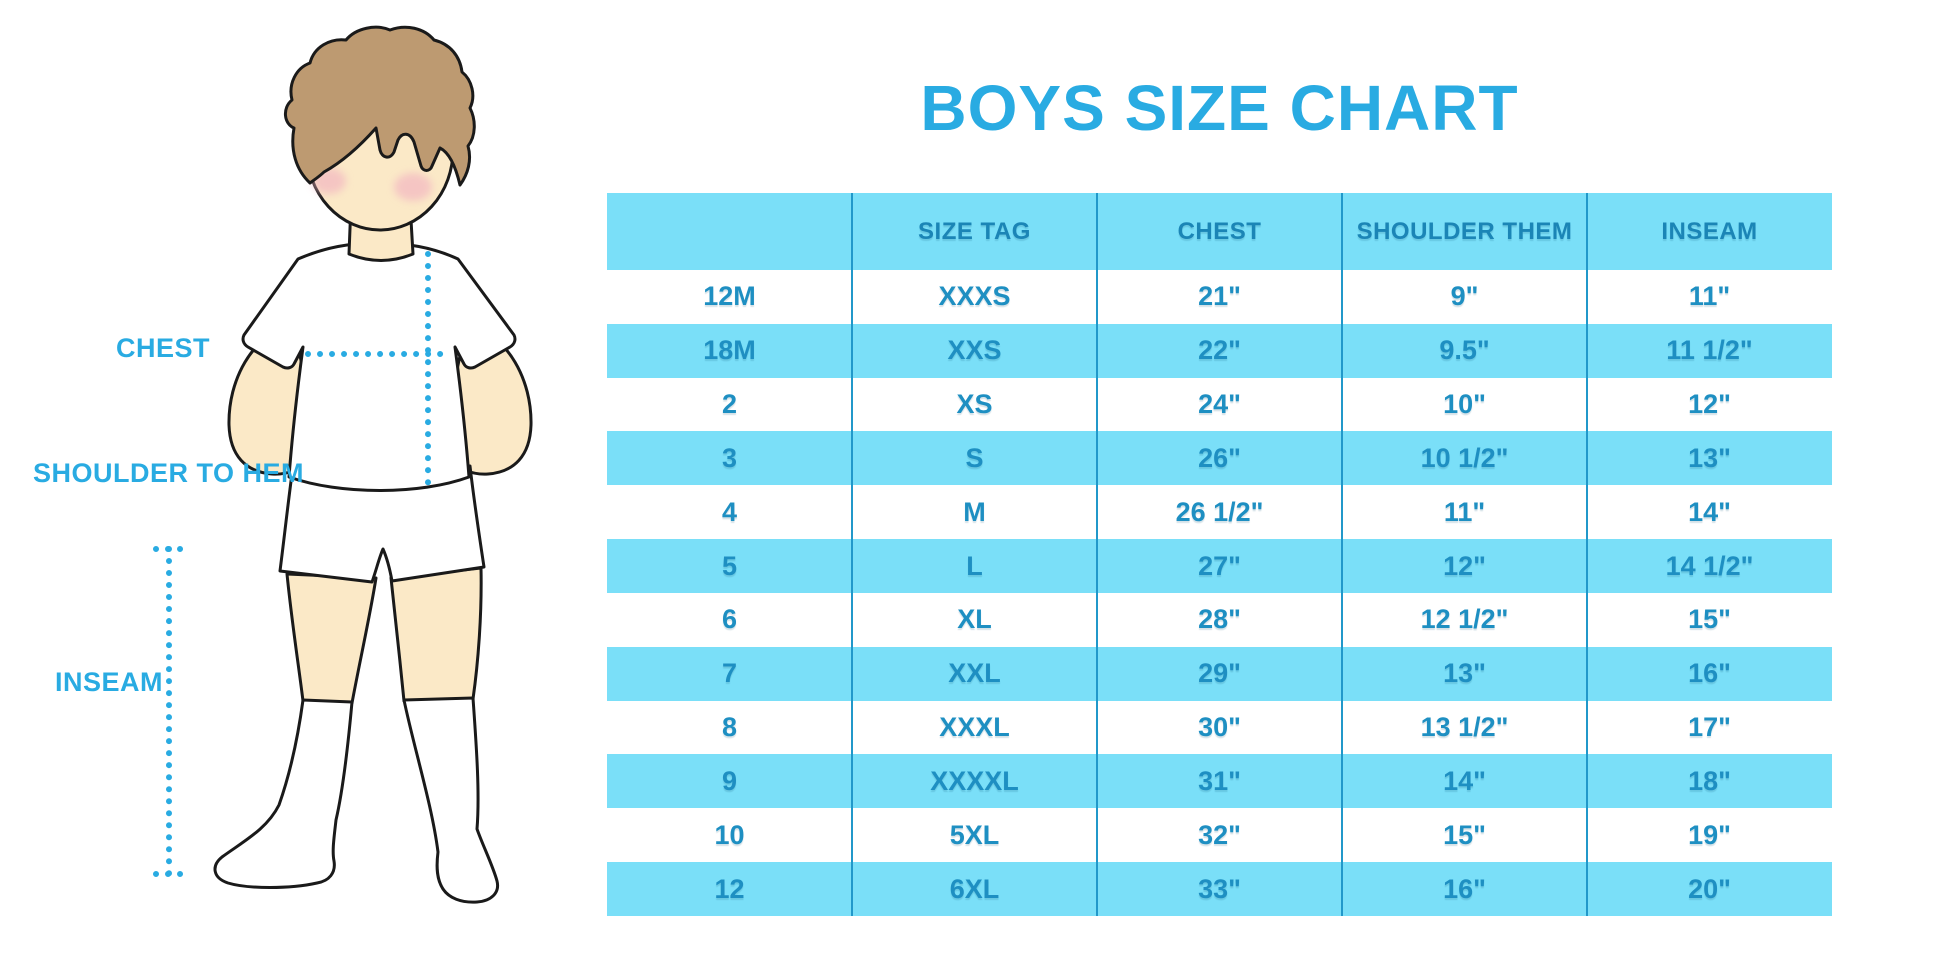  Describe the element at coordinates (331, 638) in the screenshot. I see `boy-left-leg` at that location.